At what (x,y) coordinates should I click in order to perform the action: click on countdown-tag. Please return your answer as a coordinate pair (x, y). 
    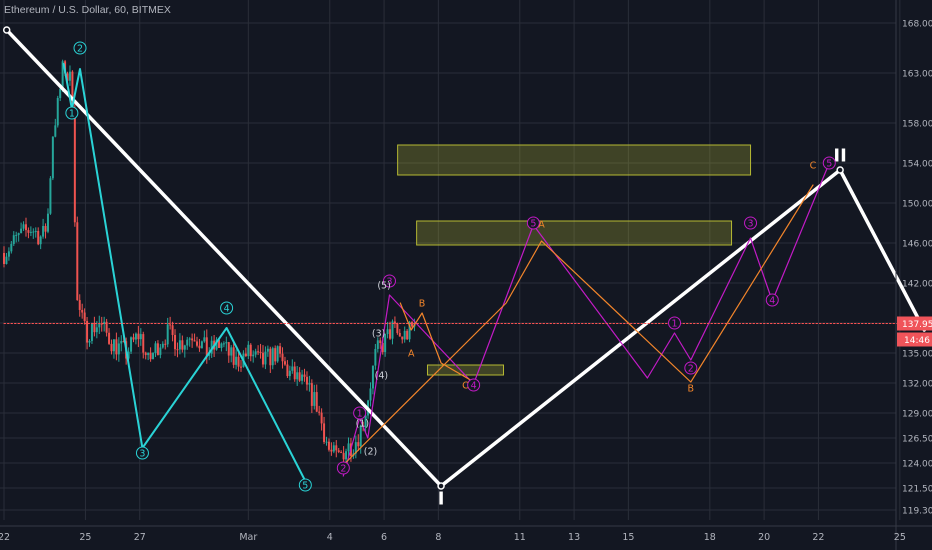
    Looking at the image, I should click on (914, 339).